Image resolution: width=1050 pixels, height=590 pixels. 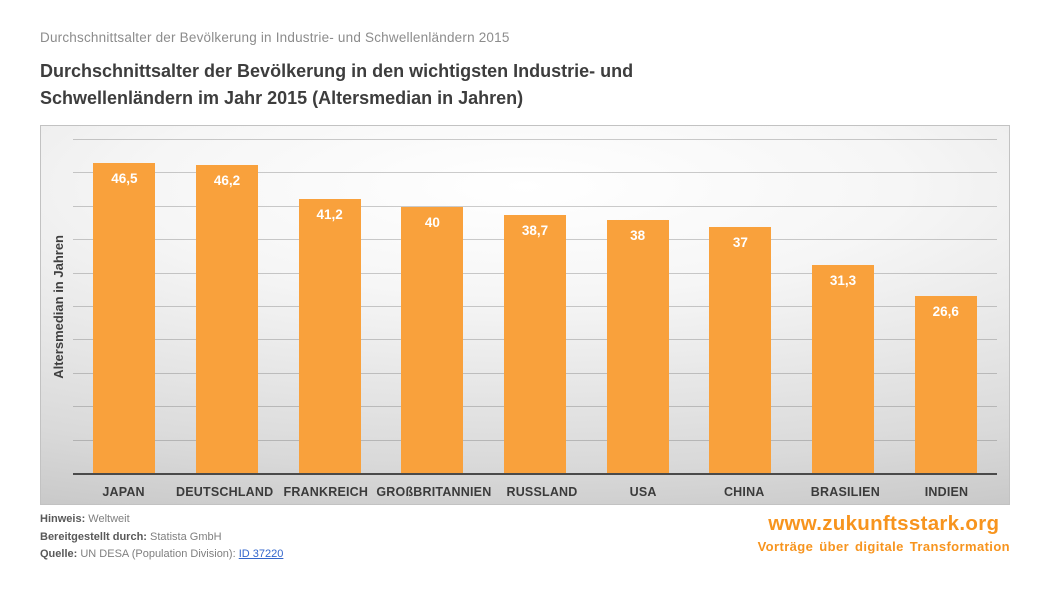 What do you see at coordinates (227, 181) in the screenshot?
I see `bar-value-label-deutschland: 46,2` at bounding box center [227, 181].